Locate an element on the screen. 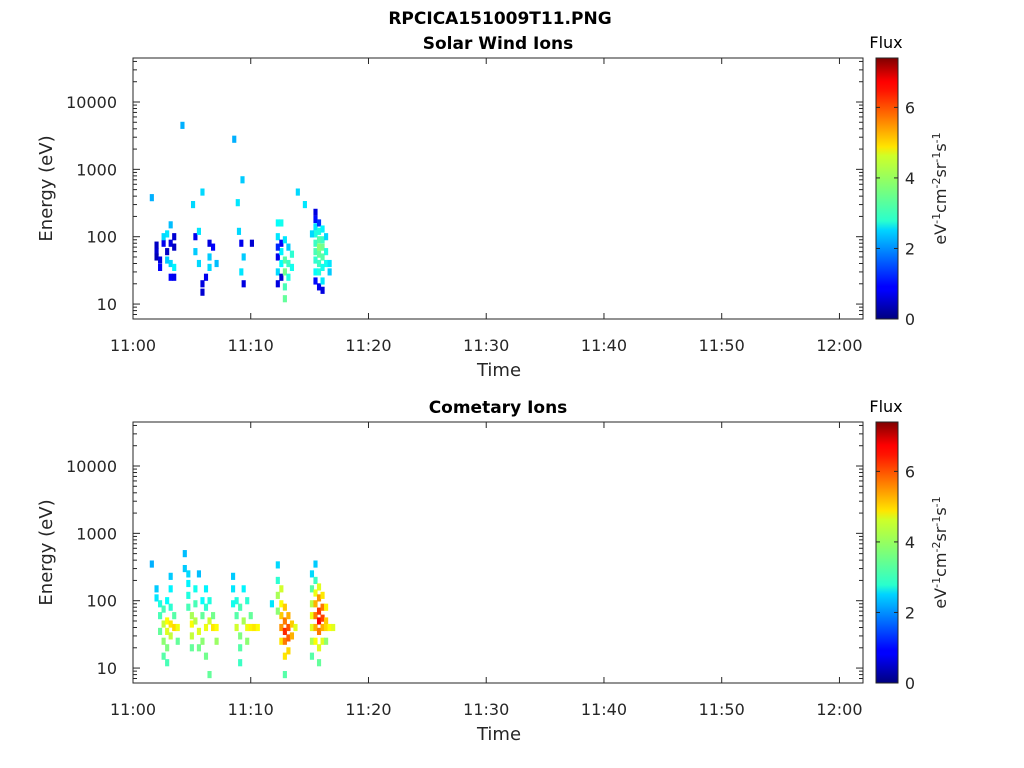 This screenshot has height=768, width=1024. x-tick-label: 11:40 is located at coordinates (604, 345).